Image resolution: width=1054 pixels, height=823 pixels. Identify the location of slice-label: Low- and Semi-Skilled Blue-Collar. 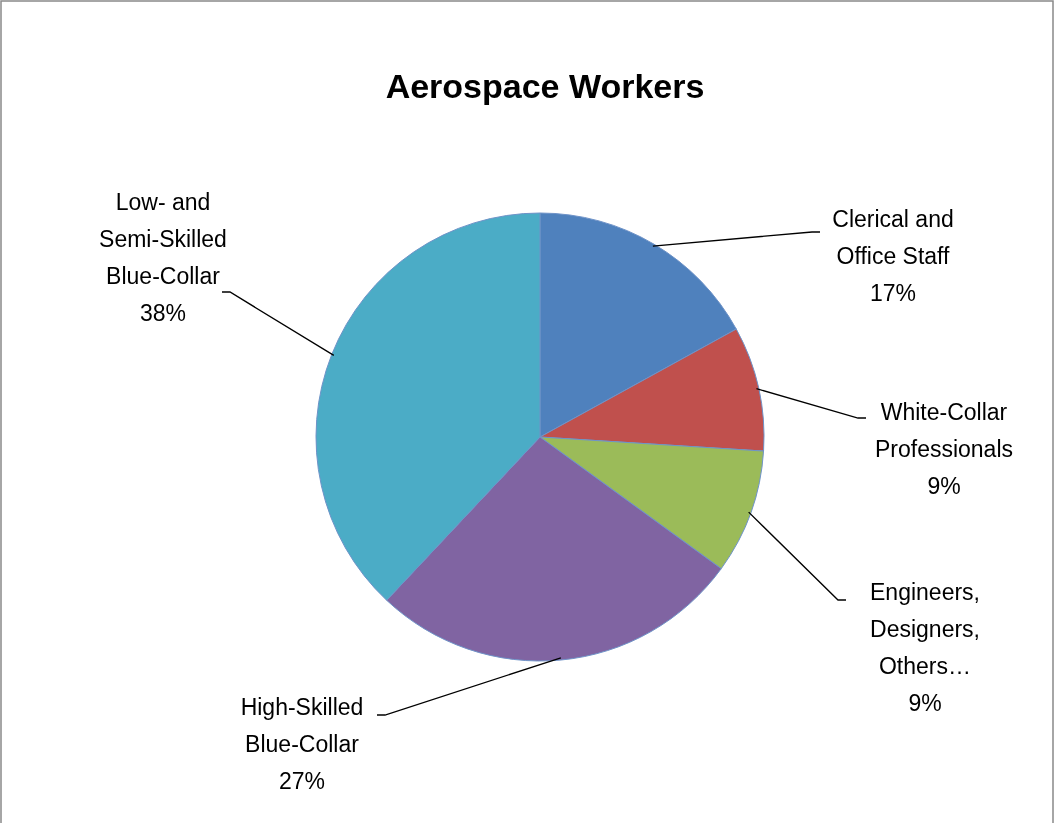
(163, 239).